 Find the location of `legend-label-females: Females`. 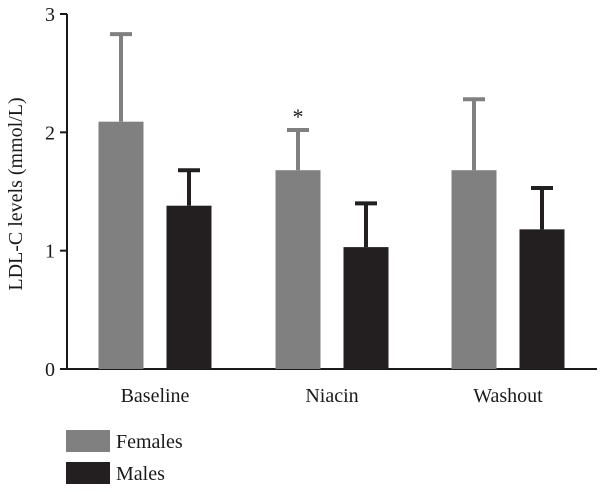

legend-label-females: Females is located at coordinates (149, 442).